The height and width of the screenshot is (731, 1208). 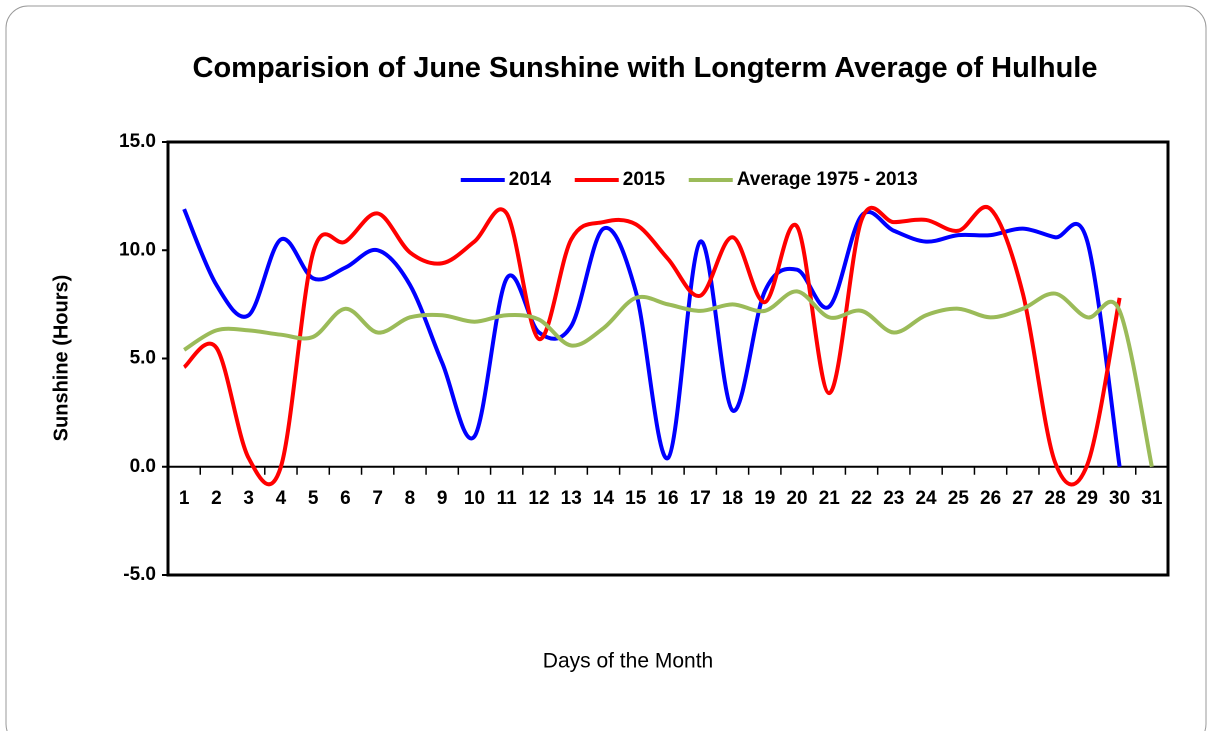 What do you see at coordinates (700, 498) in the screenshot?
I see `x-tick-label: 17` at bounding box center [700, 498].